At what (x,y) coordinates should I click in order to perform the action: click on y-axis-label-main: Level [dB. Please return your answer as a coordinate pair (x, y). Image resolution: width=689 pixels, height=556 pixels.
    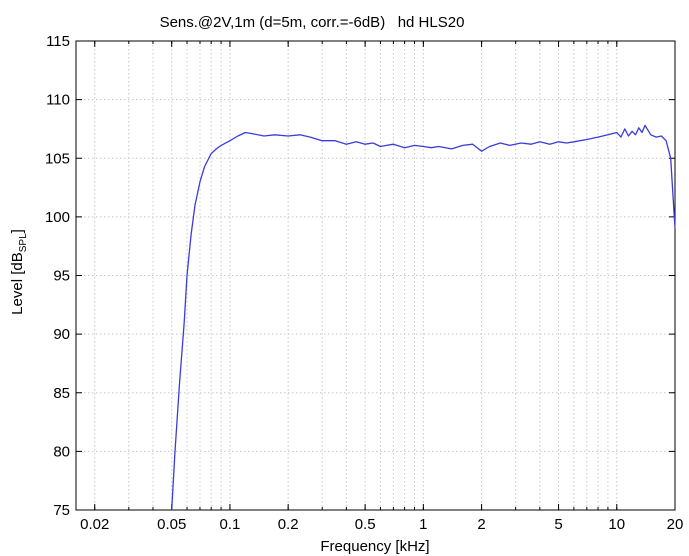
    Looking at the image, I should click on (17, 283).